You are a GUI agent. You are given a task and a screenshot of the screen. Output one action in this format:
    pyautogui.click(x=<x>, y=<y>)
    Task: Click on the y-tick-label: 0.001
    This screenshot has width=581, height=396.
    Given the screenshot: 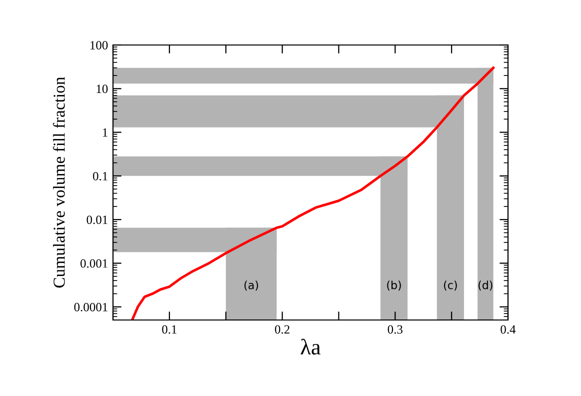 What is the action you would take?
    pyautogui.click(x=94, y=263)
    